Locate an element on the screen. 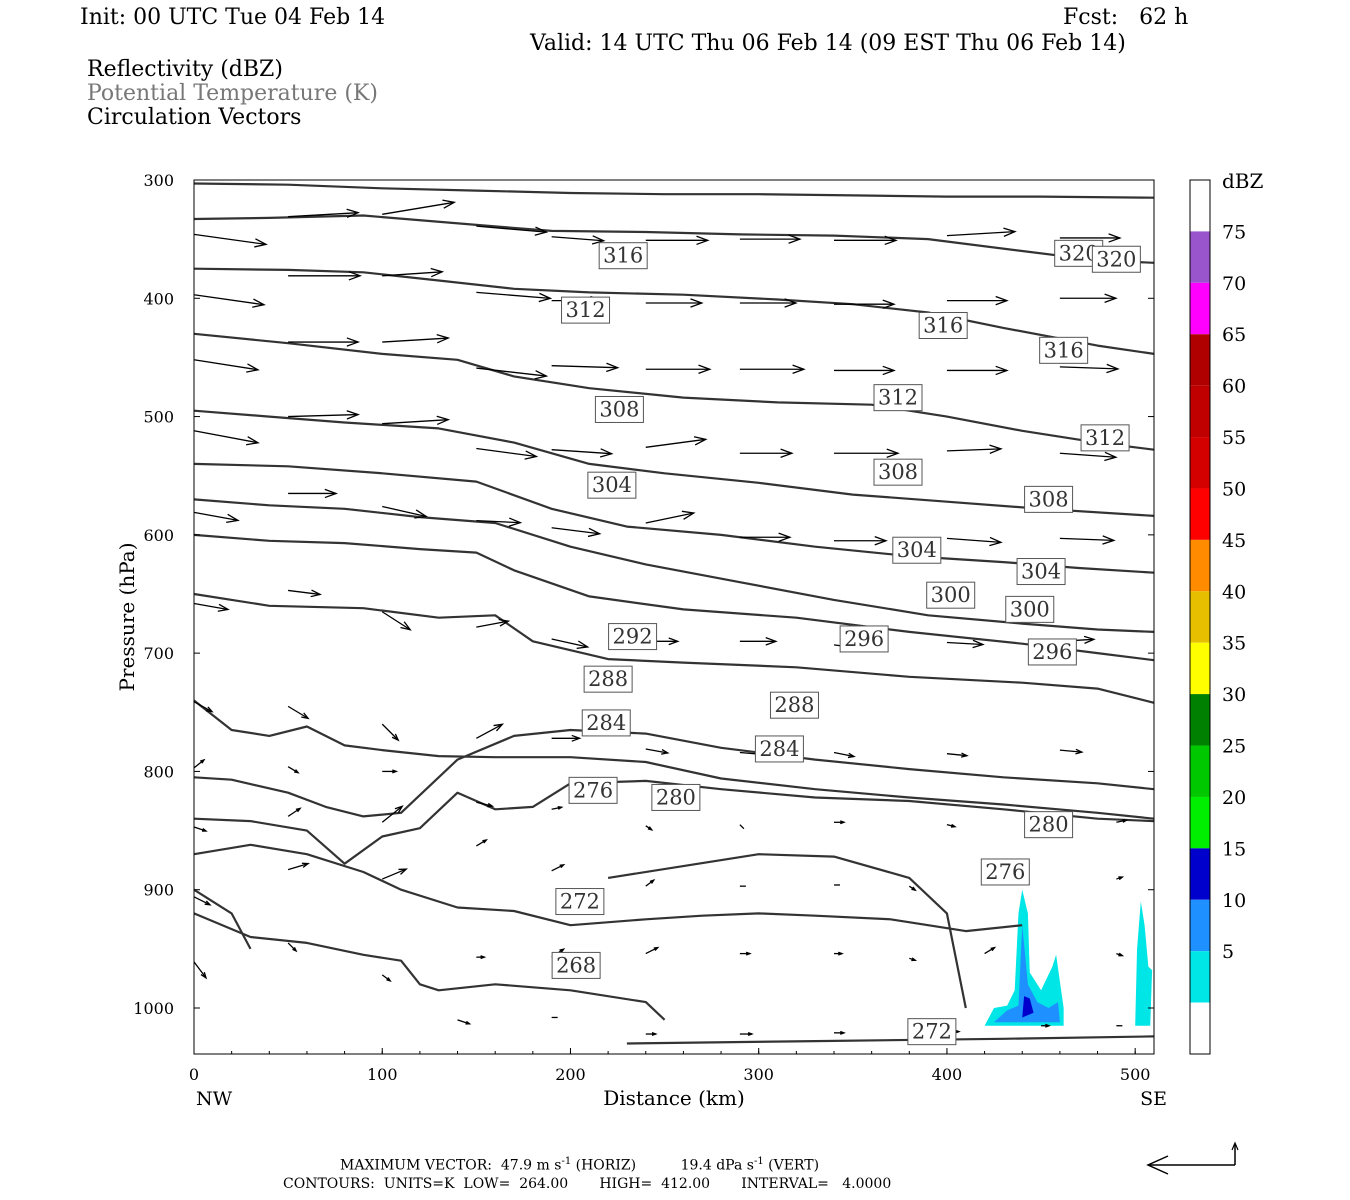  contour-label: 304 is located at coordinates (612, 485).